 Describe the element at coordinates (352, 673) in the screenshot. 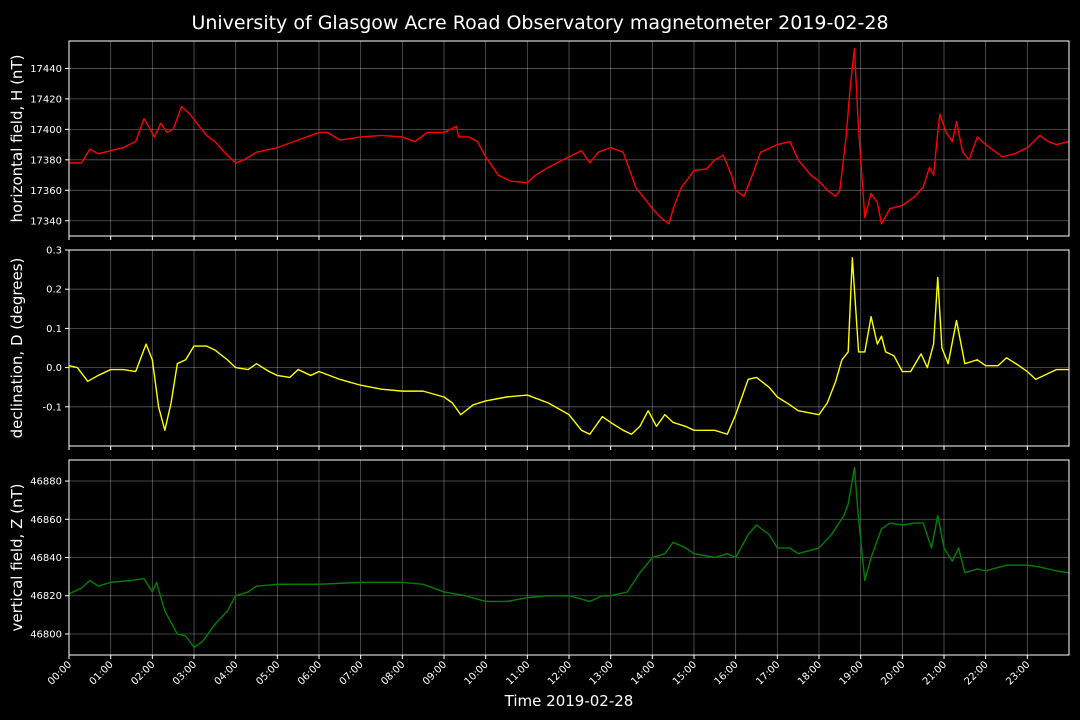

I see `x-tick-label: 07:00` at that location.